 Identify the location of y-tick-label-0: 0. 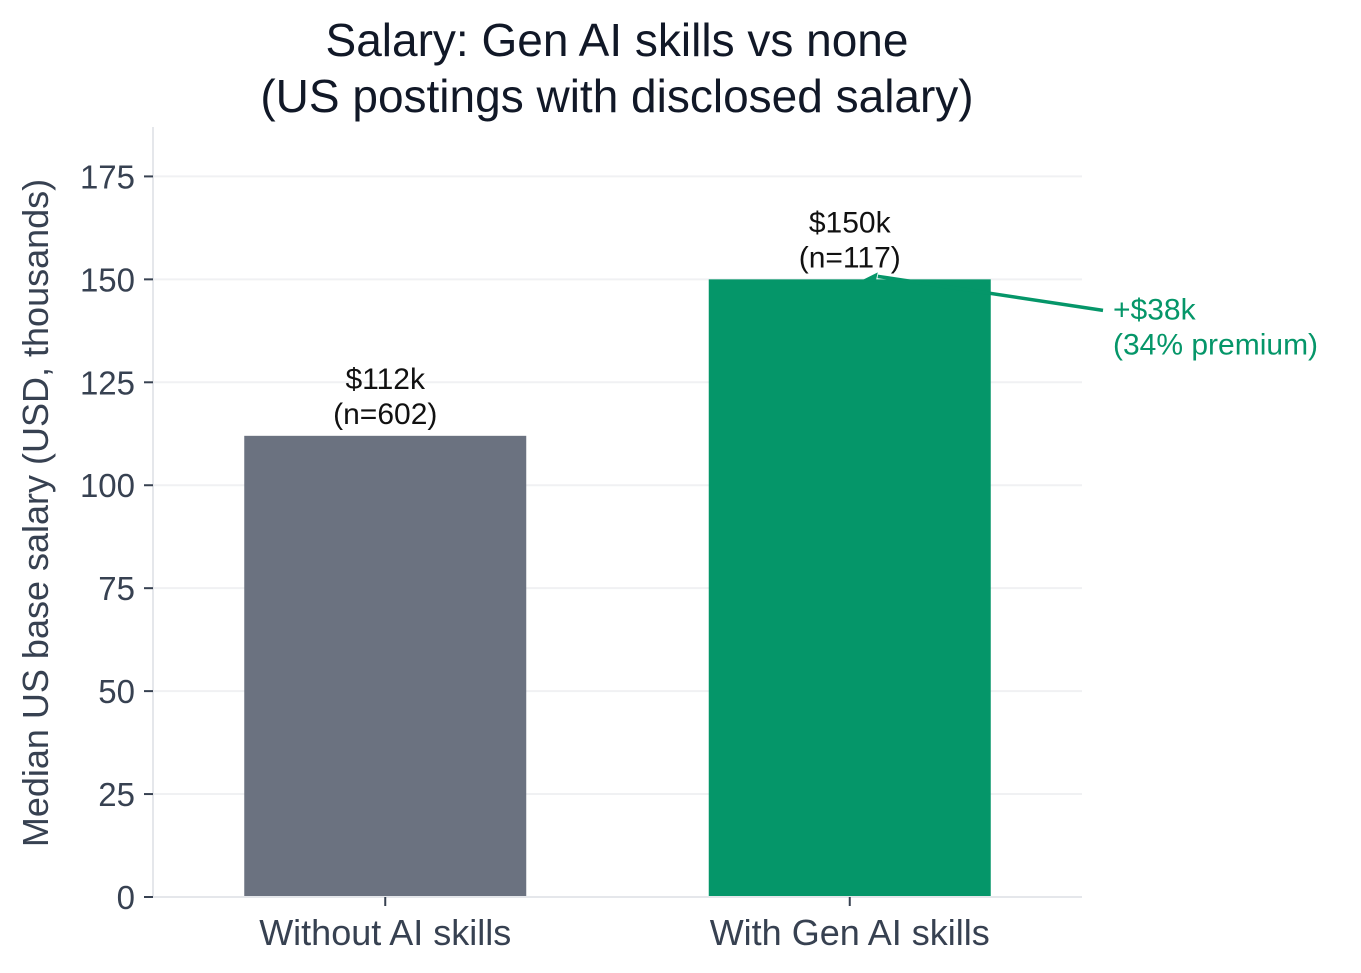
(126, 897).